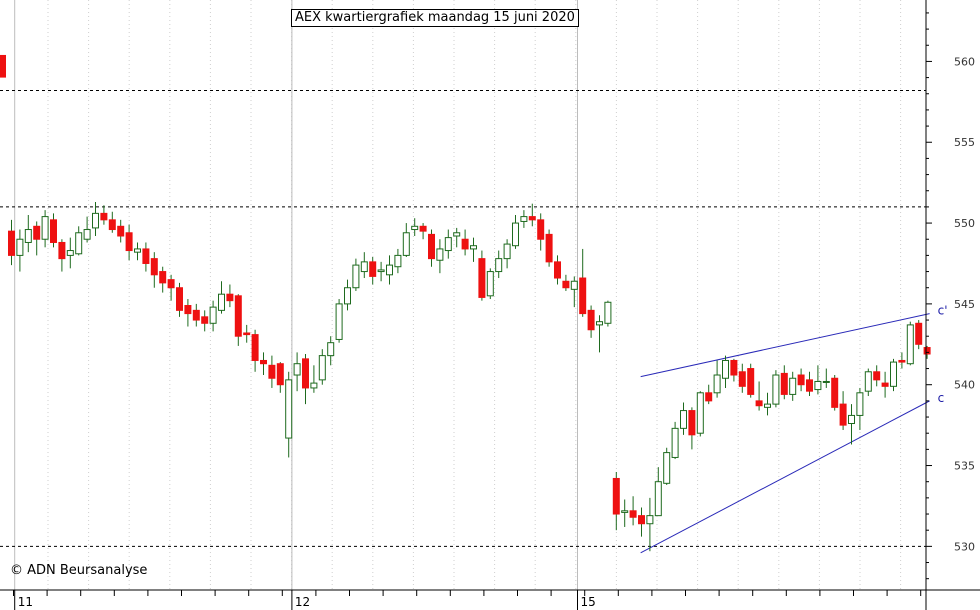 The height and width of the screenshot is (610, 980). Describe the element at coordinates (25, 602) in the screenshot. I see `x-date-label: 11` at that location.